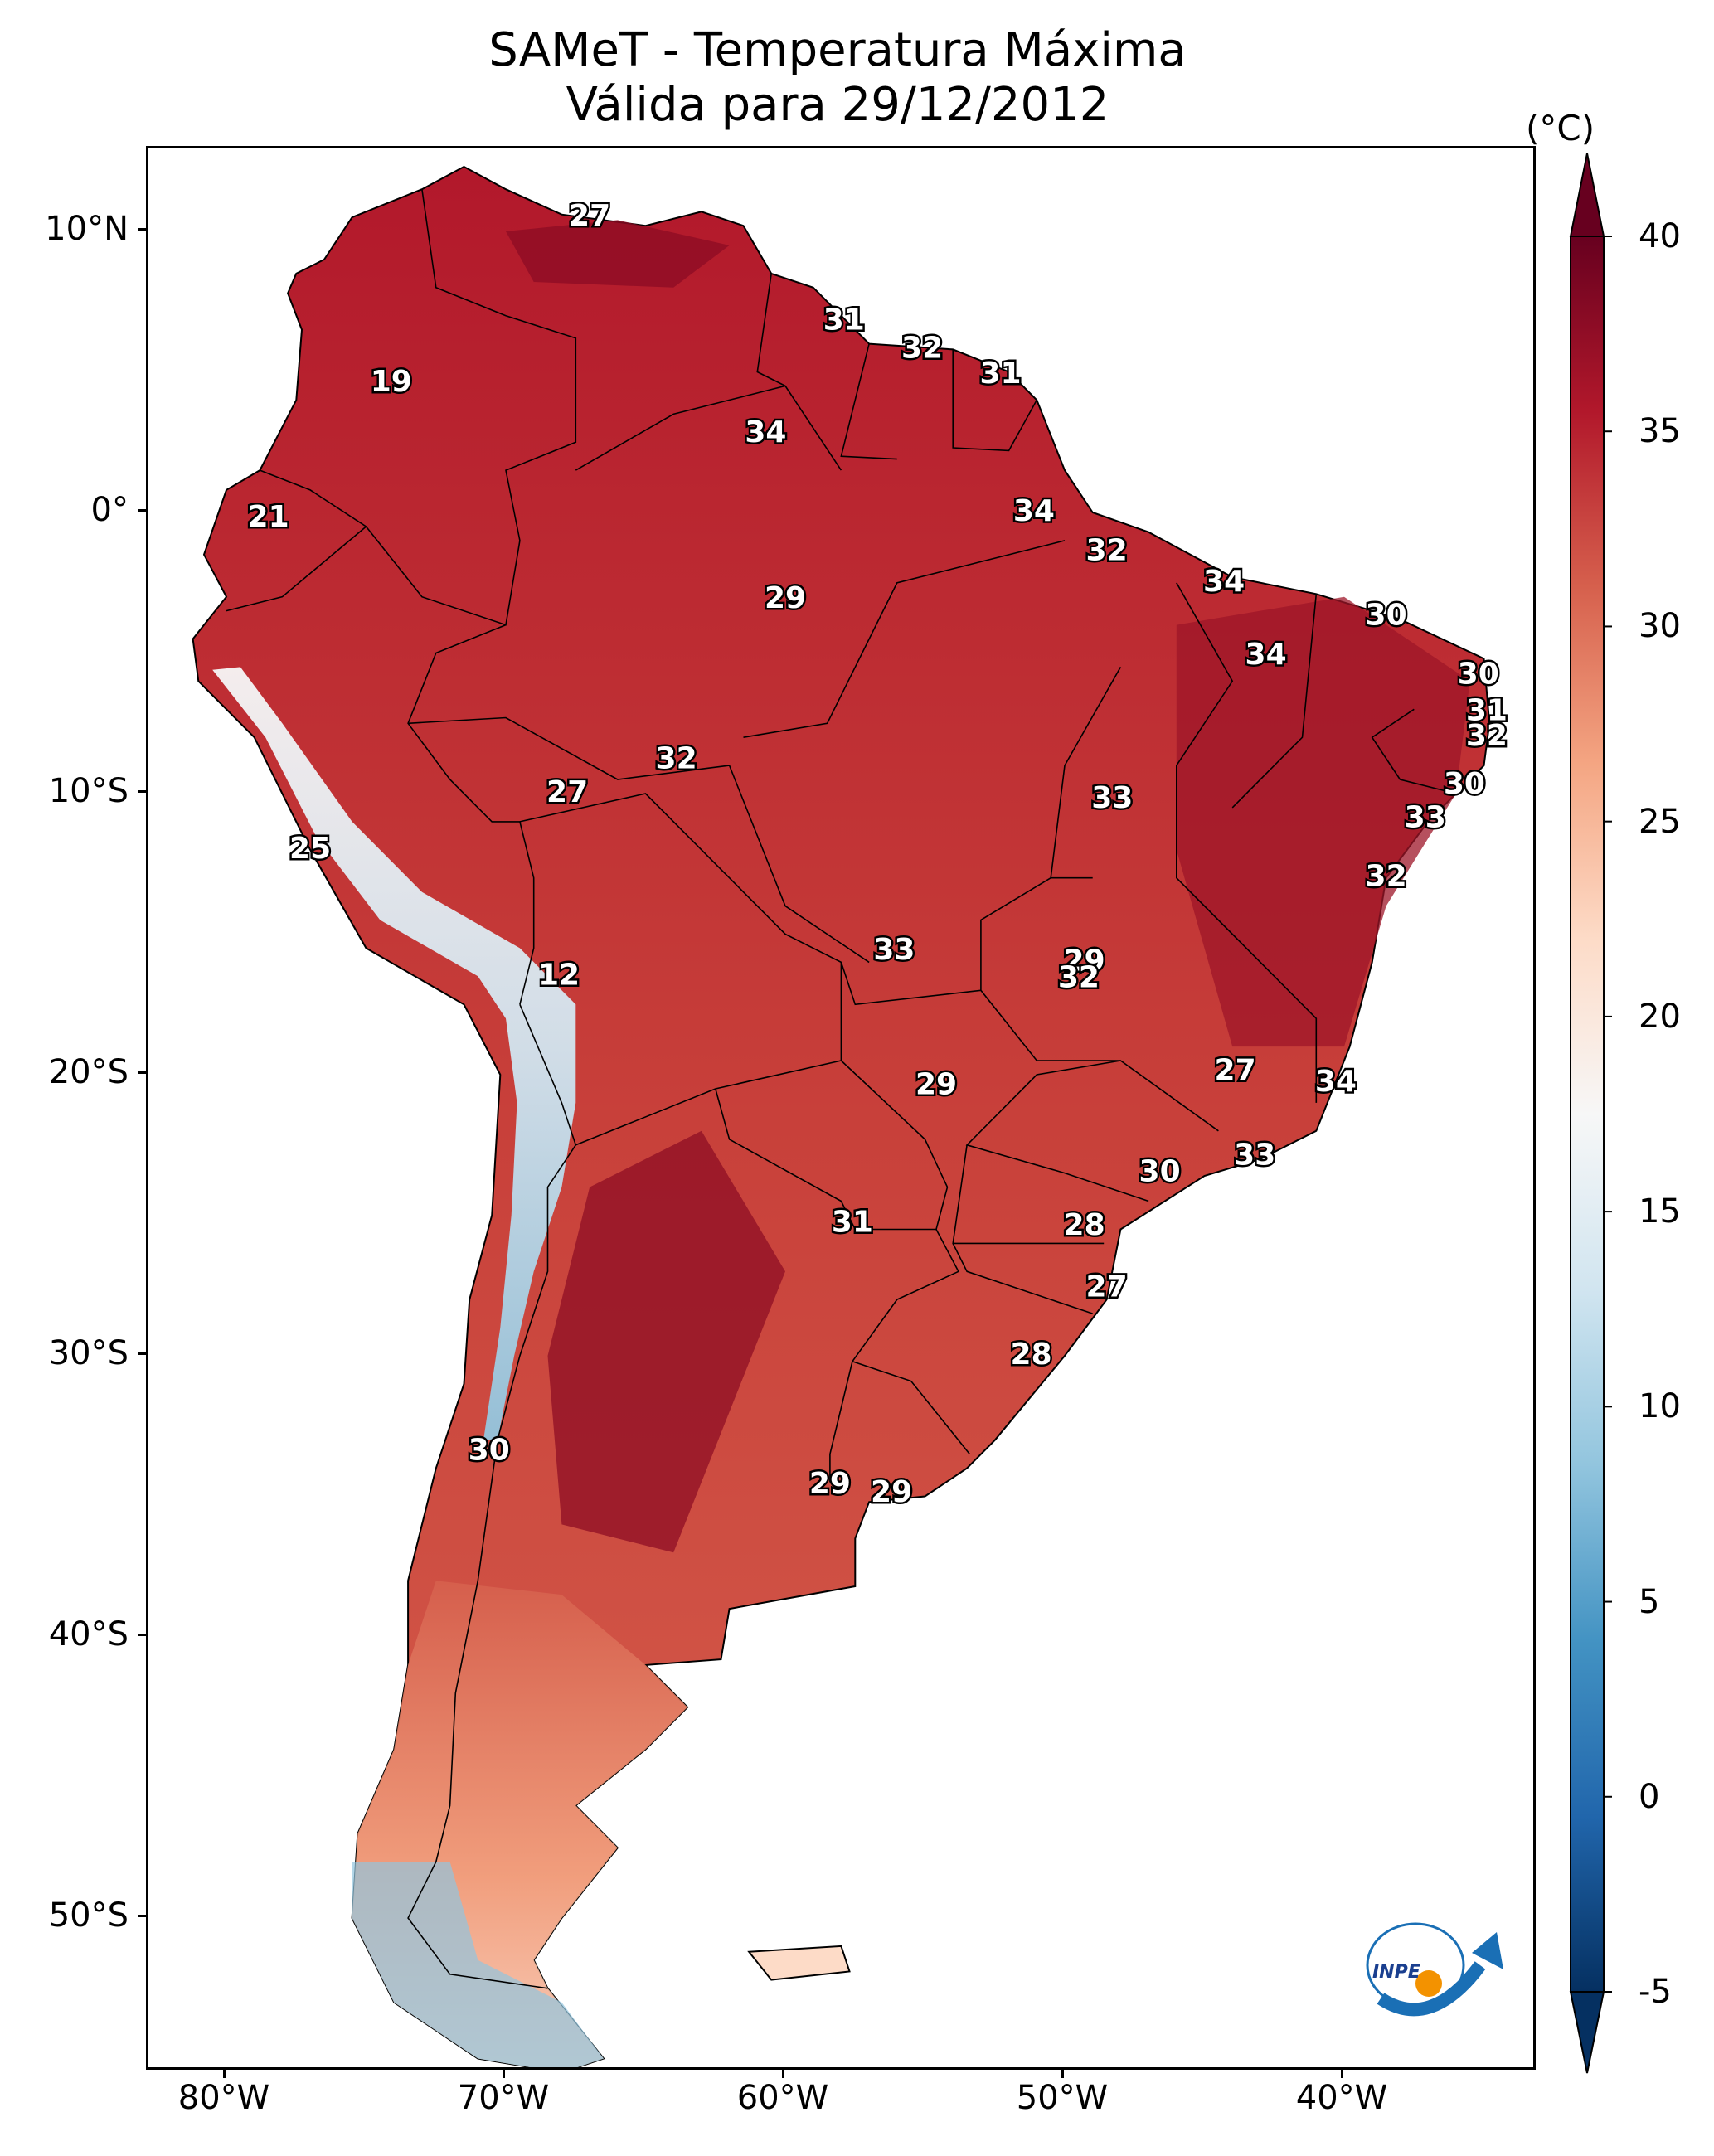 The image size is (1714, 2156). I want to click on colorbar-min-arrow, so click(1587, 2032).